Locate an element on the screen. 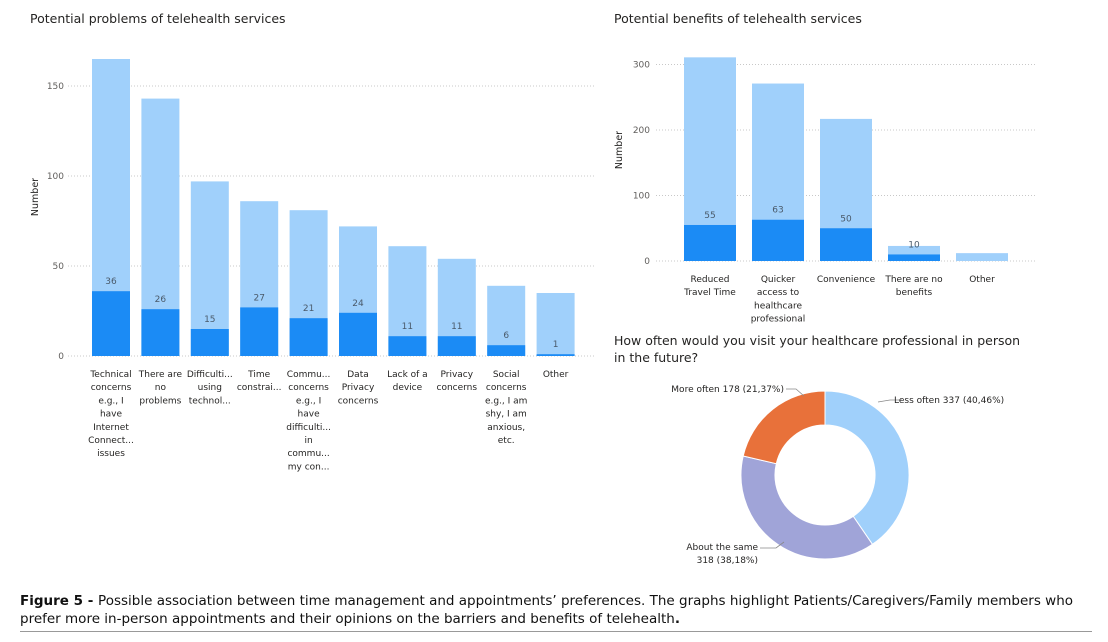  more-often-data-label: More often 178 (21,37%) is located at coordinates (727, 390).